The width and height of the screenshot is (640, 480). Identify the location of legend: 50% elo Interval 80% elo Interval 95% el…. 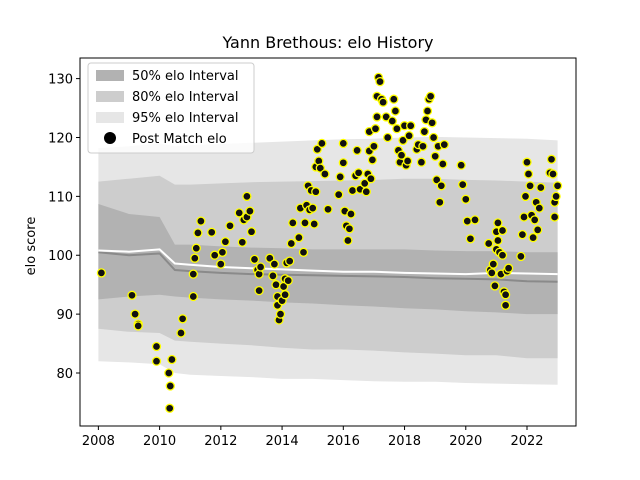
(171, 108).